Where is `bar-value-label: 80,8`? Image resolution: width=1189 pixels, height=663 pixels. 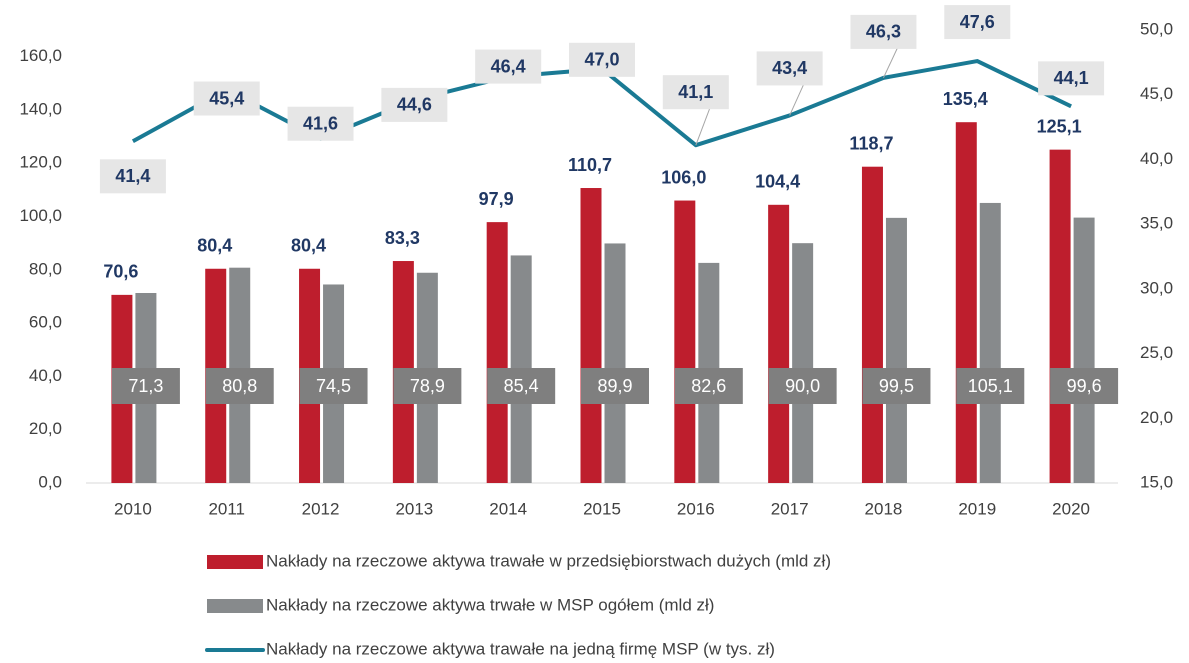 bar-value-label: 80,8 is located at coordinates (239, 386).